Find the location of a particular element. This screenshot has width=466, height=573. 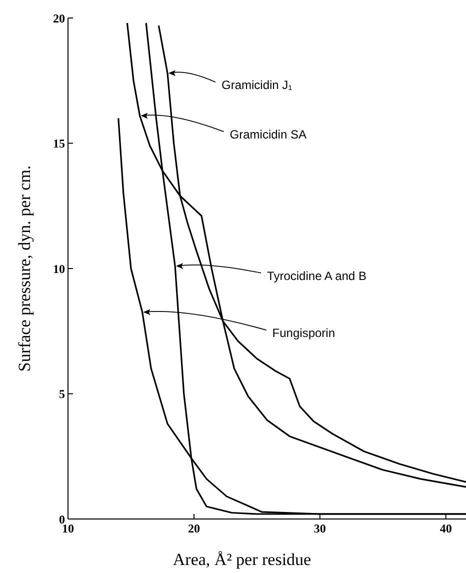

annotation: Fungisporin is located at coordinates (304, 333).